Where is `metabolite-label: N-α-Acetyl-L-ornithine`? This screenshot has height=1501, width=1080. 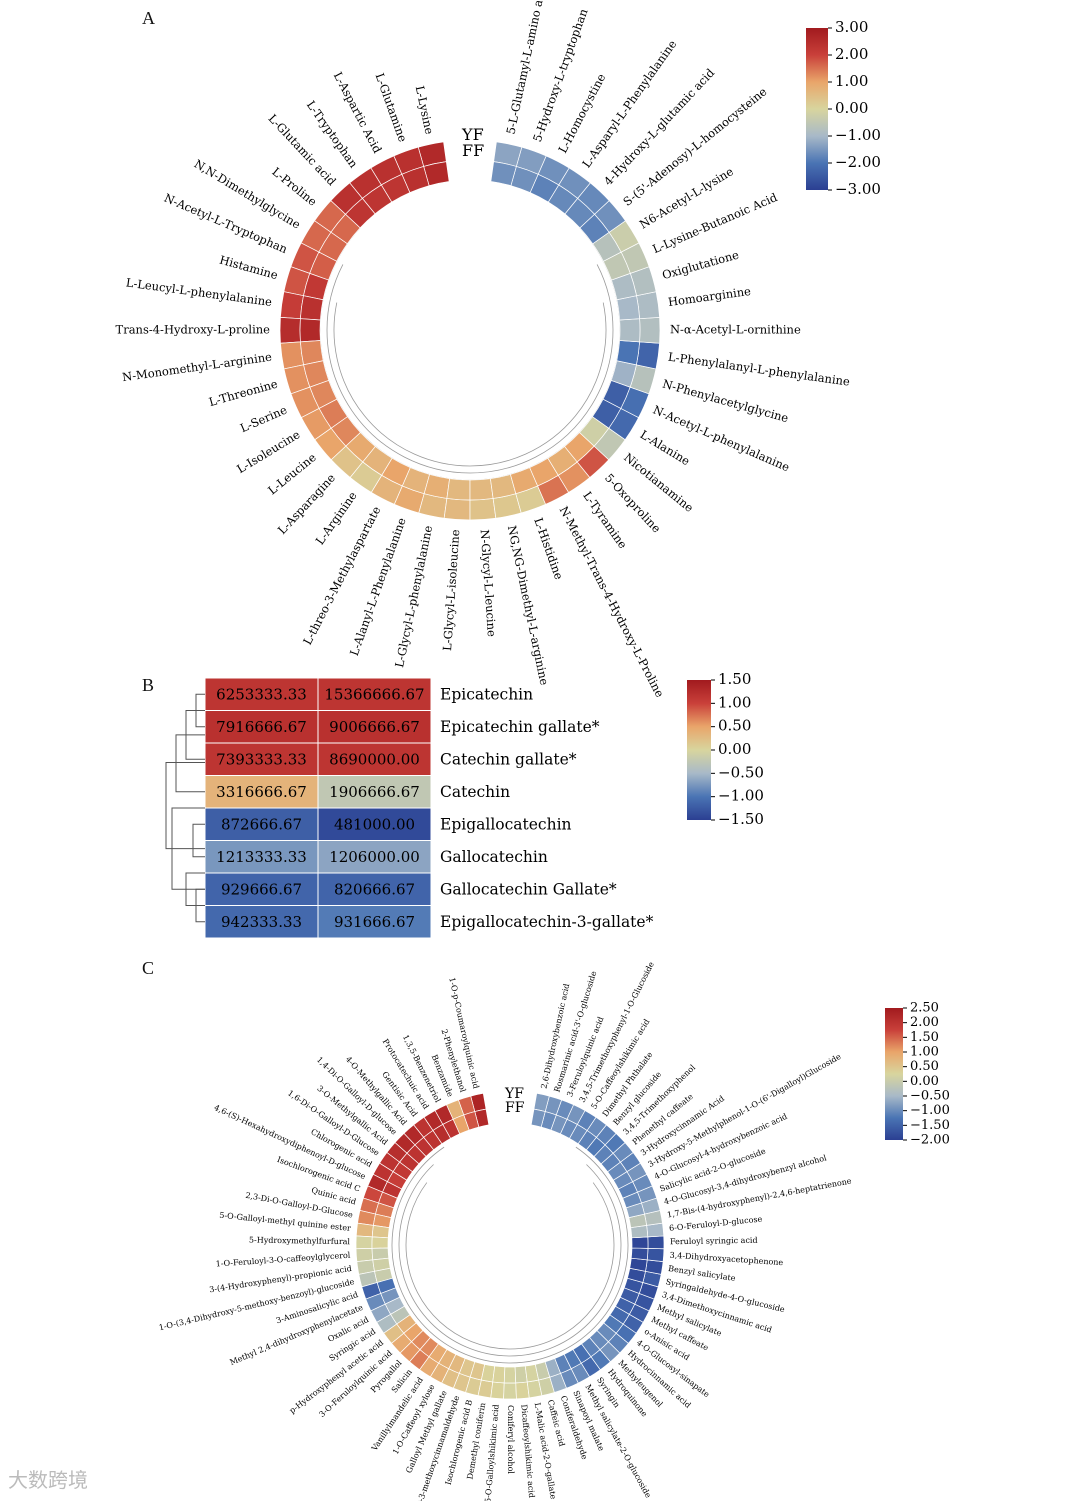 metabolite-label: N-α-Acetyl-L-ornithine is located at coordinates (735, 329).